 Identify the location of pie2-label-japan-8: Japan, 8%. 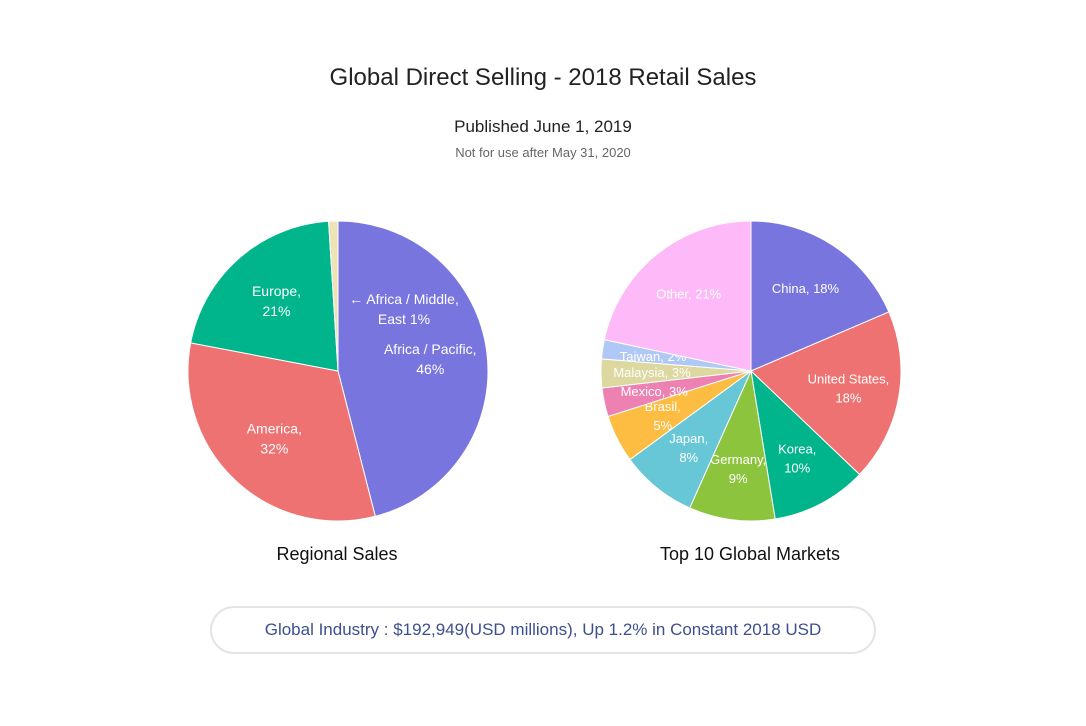
(688, 448).